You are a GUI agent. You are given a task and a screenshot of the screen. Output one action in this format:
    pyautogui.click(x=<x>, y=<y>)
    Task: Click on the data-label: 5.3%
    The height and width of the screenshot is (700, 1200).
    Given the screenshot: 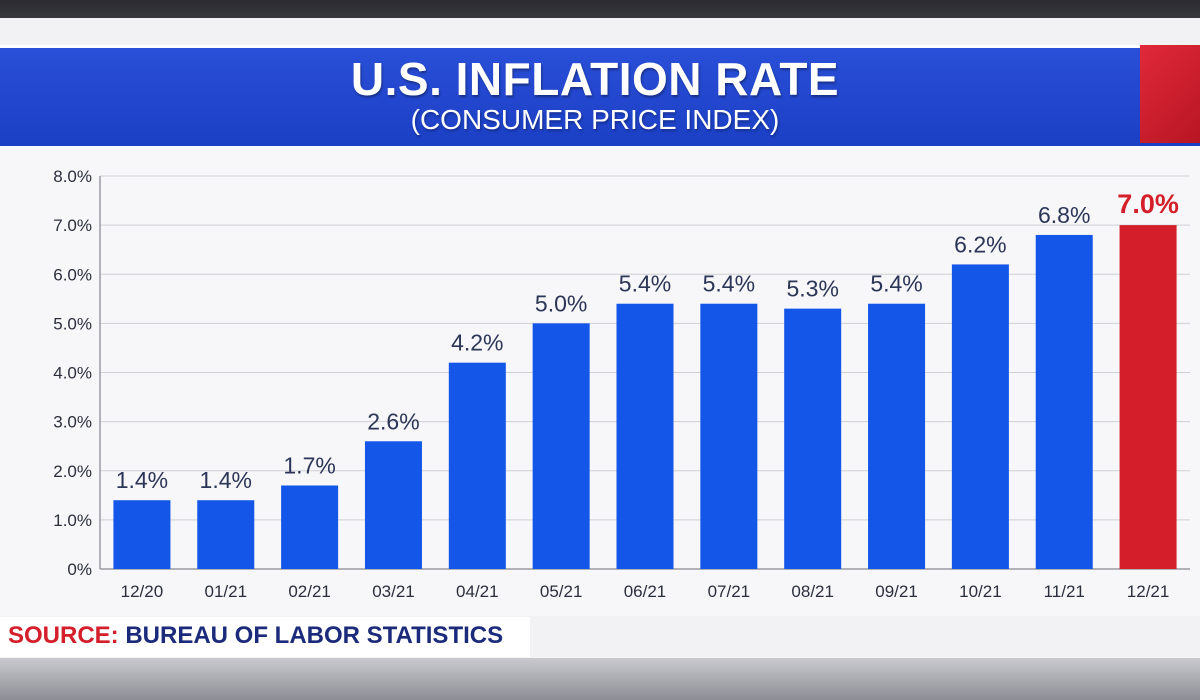 What is the action you would take?
    pyautogui.click(x=812, y=289)
    